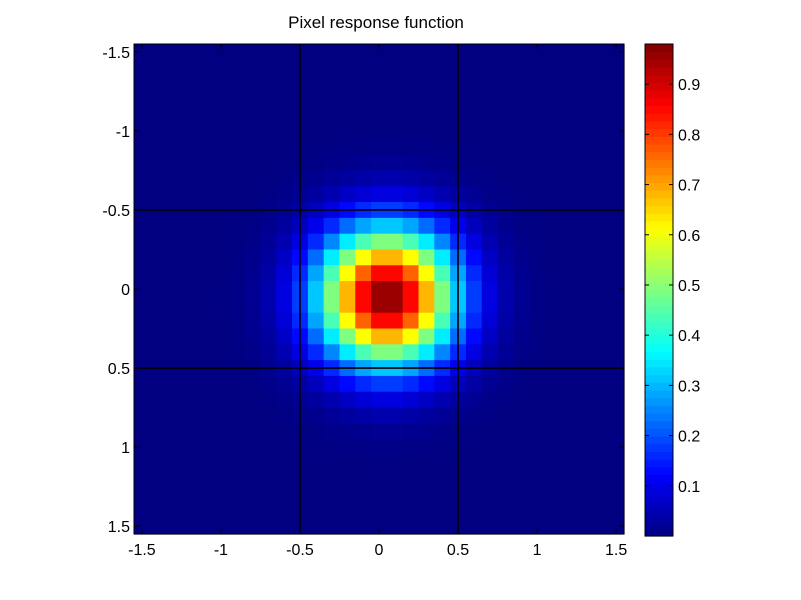  Describe the element at coordinates (689, 135) in the screenshot. I see `colorbar-tick-label: 0.8` at that location.